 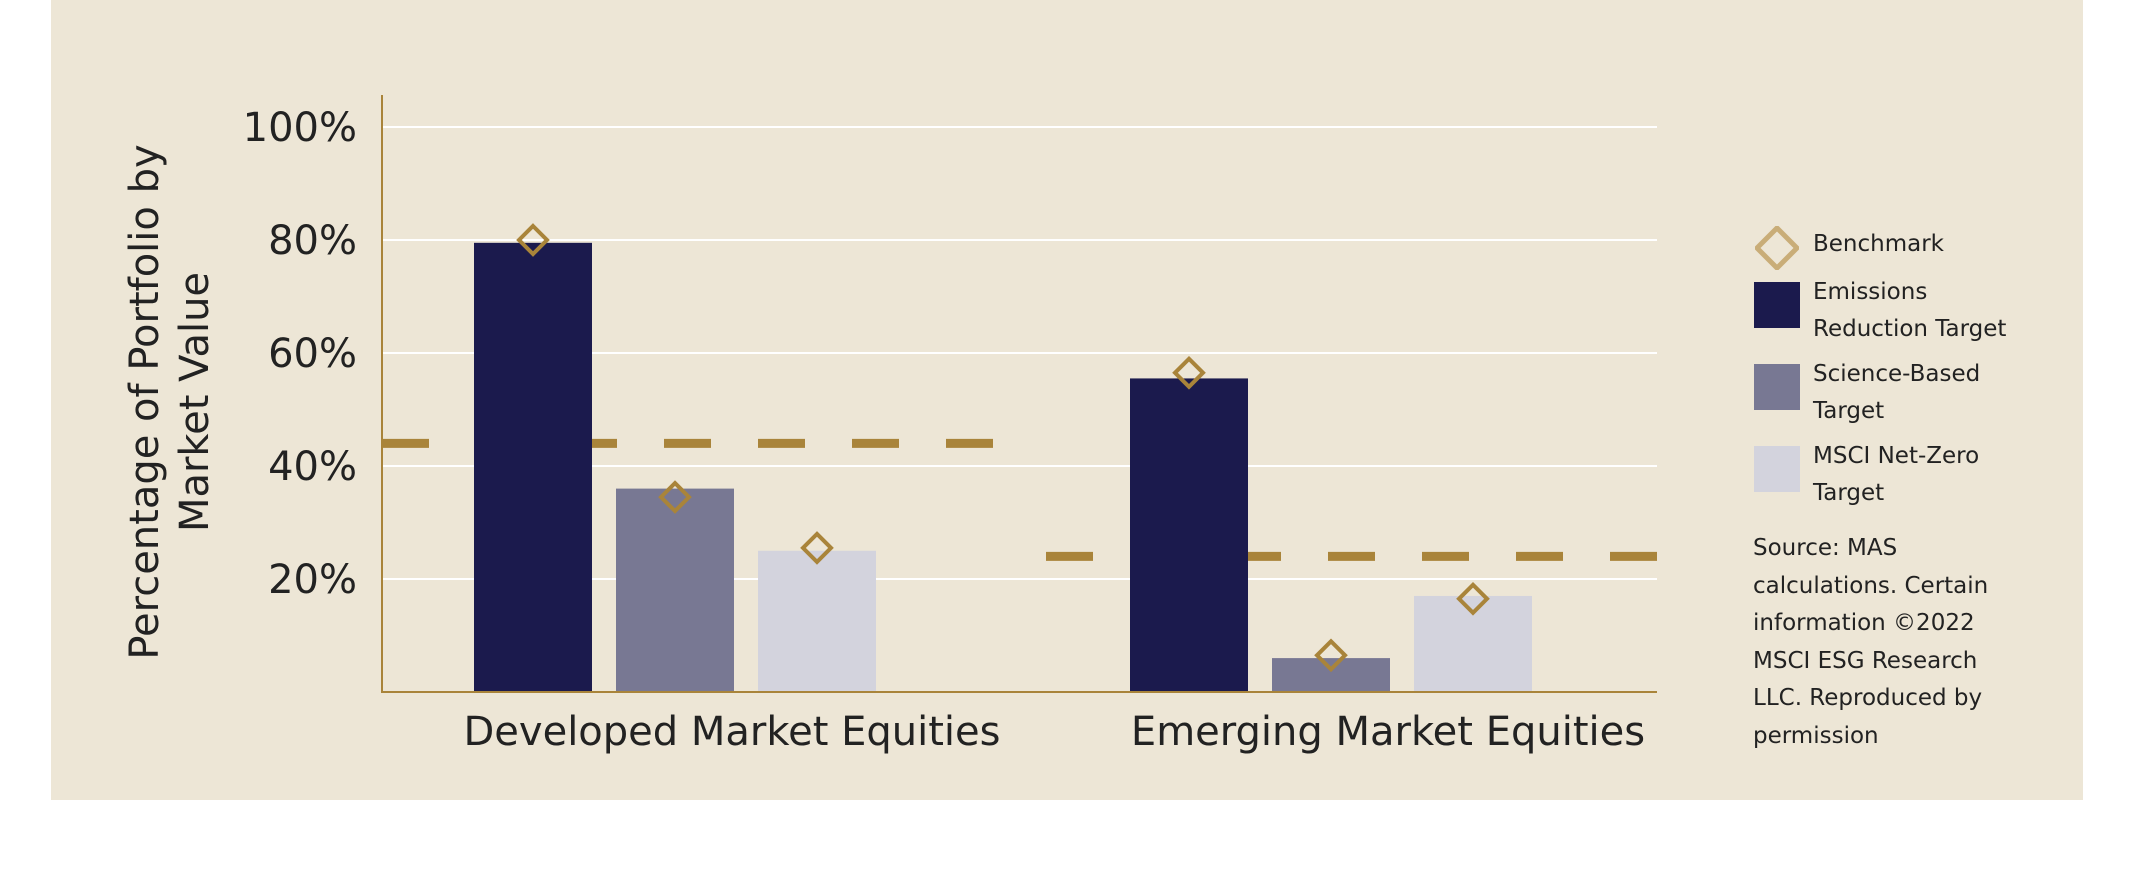 What do you see at coordinates (1870, 292) in the screenshot?
I see `legend-label-line: Emissions` at bounding box center [1870, 292].